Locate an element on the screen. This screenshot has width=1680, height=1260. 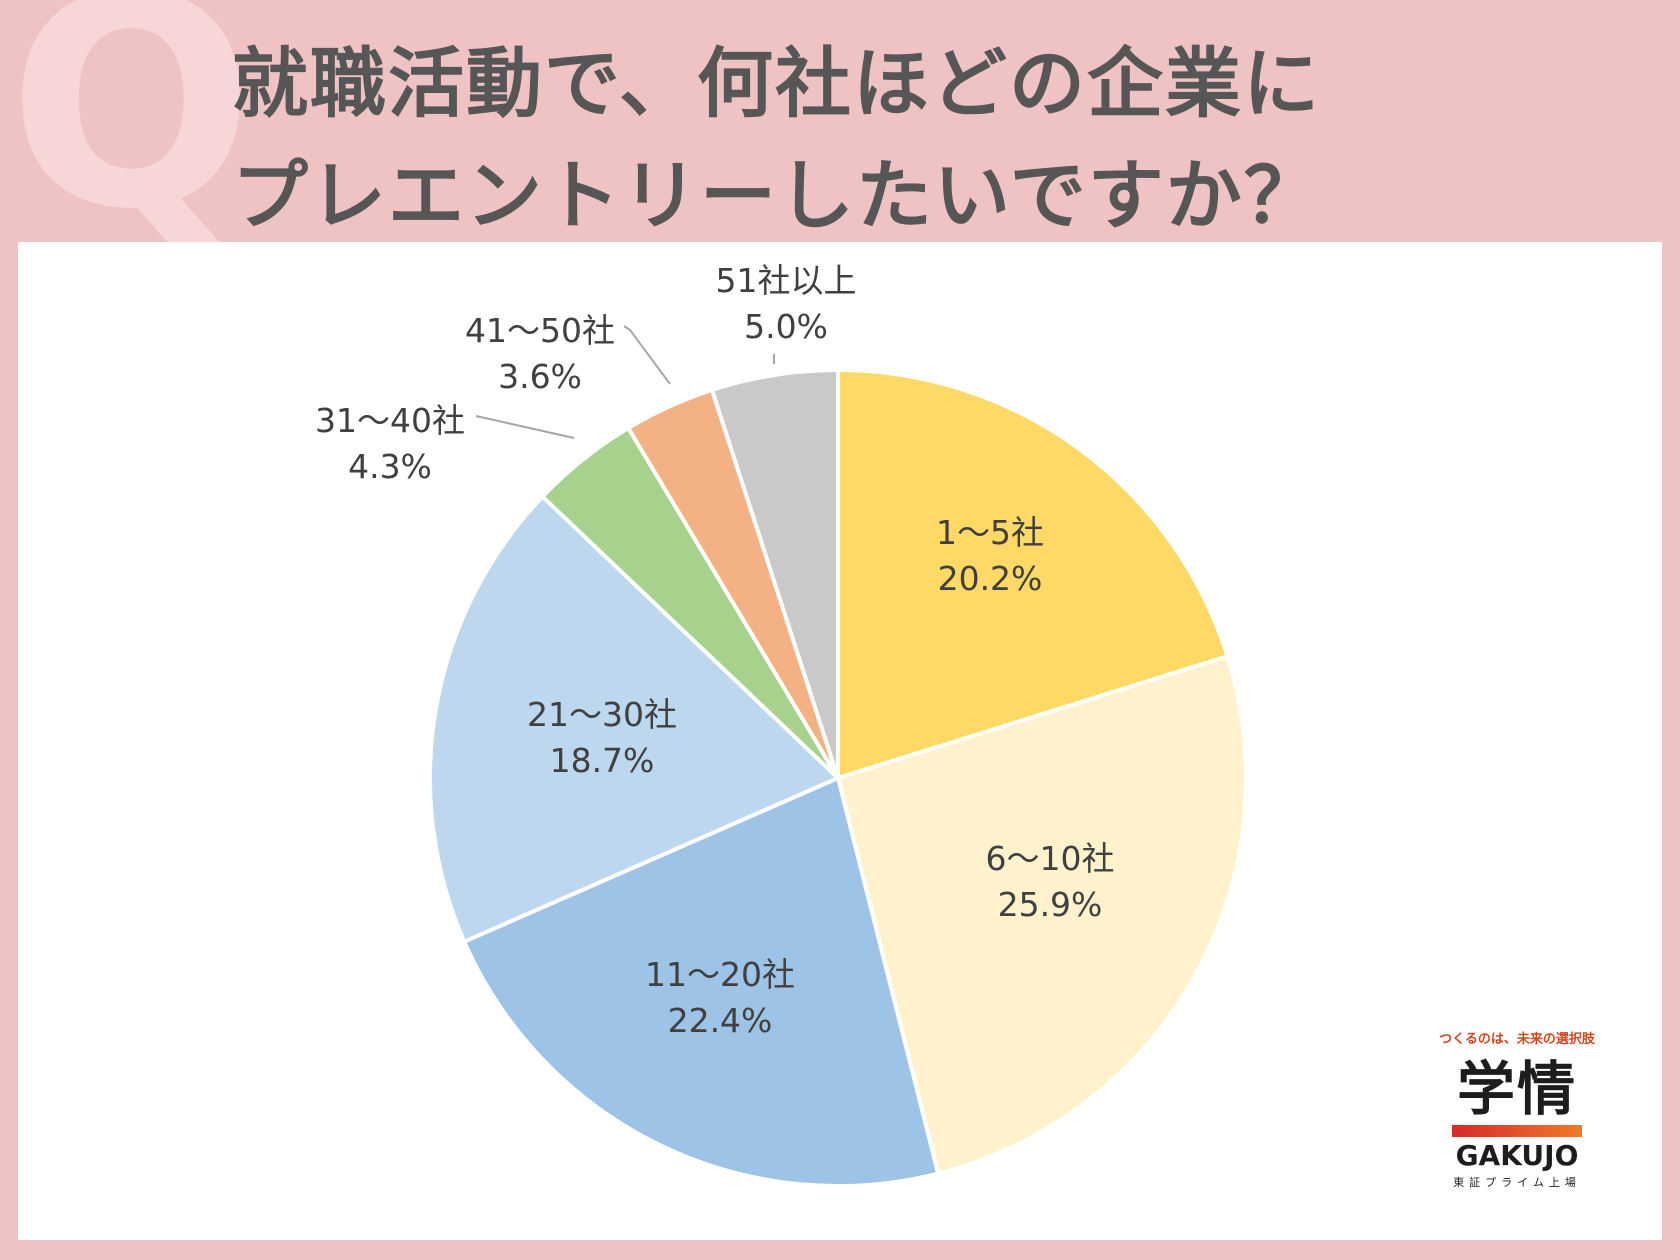
slice-label-value-1: 20.2% is located at coordinates (990, 578).